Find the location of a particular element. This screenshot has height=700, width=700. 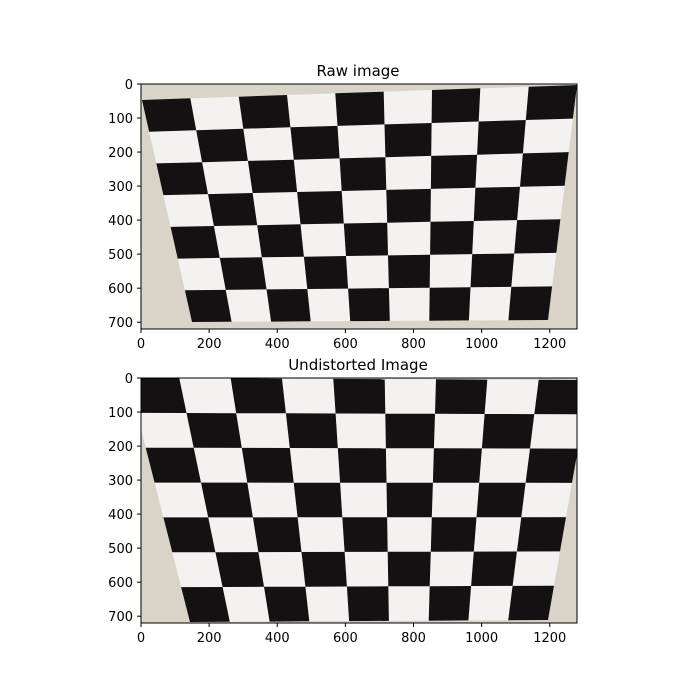

x-tick-label: 200 is located at coordinates (209, 638).